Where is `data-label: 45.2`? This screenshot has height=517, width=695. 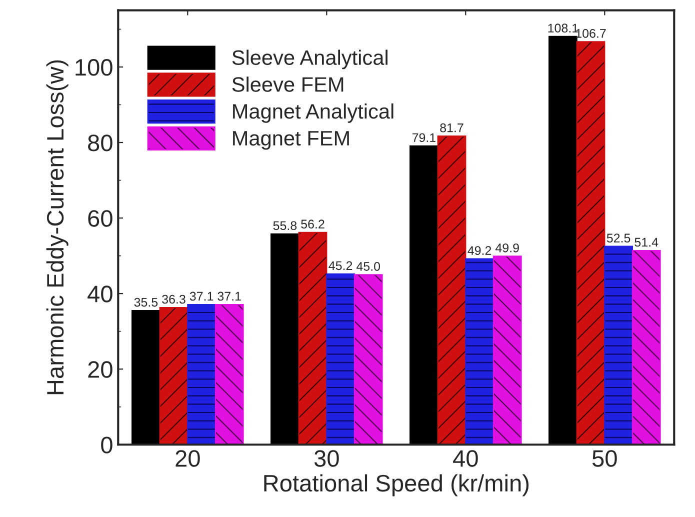 data-label: 45.2 is located at coordinates (340, 265).